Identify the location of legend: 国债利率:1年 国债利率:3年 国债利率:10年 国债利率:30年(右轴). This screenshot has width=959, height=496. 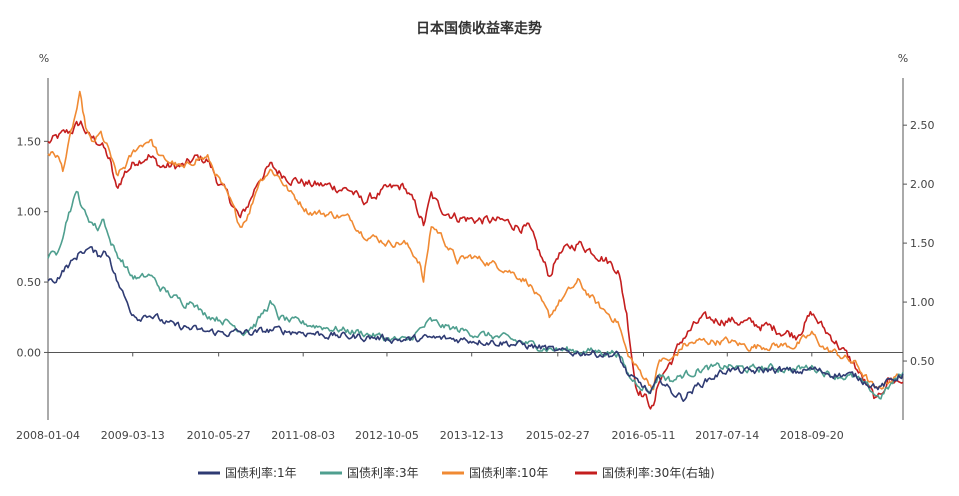
(456, 472).